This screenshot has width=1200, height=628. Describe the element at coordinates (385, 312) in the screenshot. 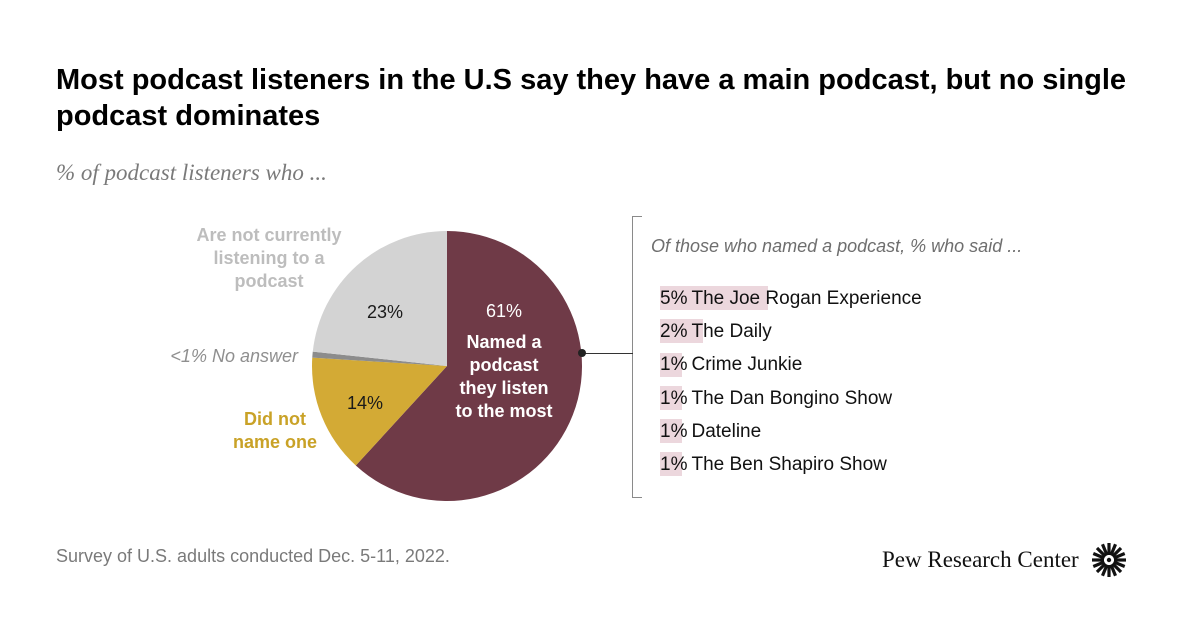

I see `value-label-not-listening: 23%` at that location.